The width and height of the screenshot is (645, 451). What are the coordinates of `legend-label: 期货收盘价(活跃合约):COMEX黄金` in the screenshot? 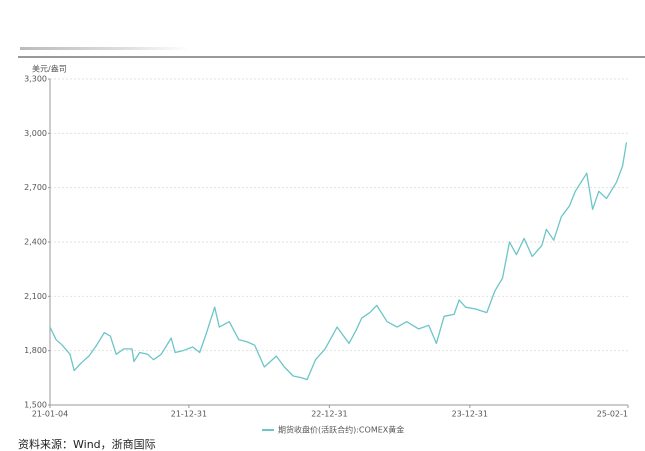 It's located at (341, 430).